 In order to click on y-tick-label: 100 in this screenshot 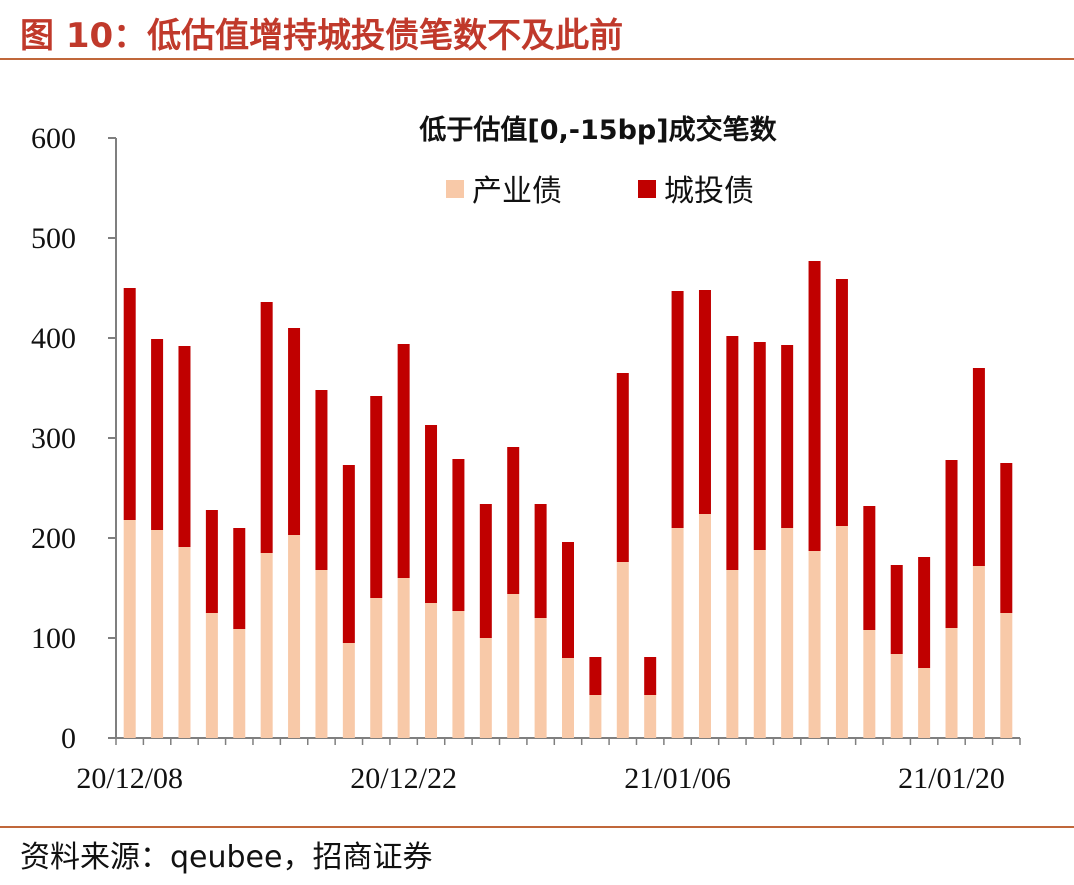, I will do `click(53, 638)`.